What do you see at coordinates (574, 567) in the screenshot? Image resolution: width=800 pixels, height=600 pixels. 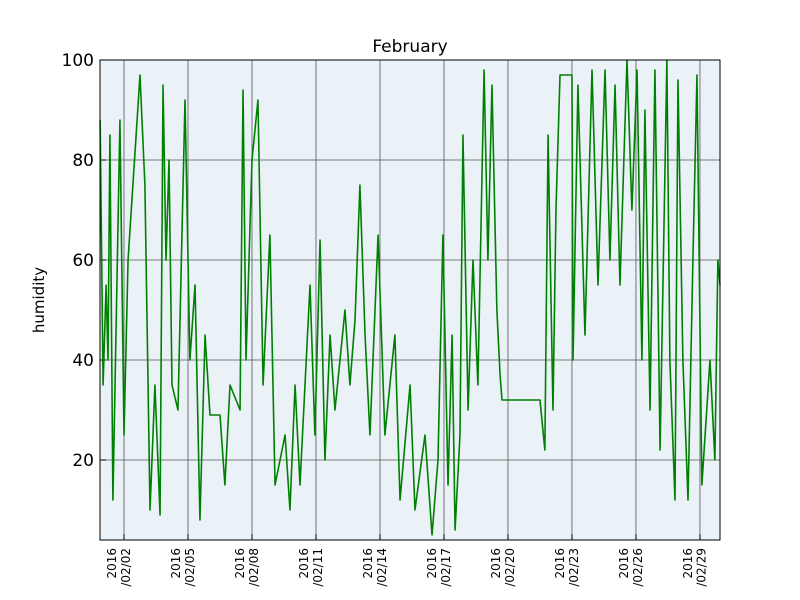 I see `tick-label-line: /02/23` at bounding box center [574, 567].